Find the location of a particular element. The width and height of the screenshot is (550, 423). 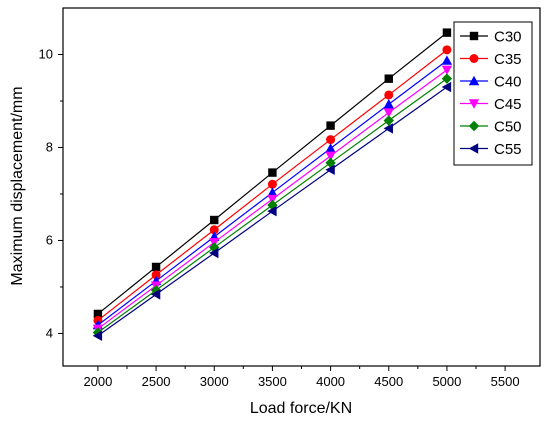

legend-marker-c40 is located at coordinates (474, 80).